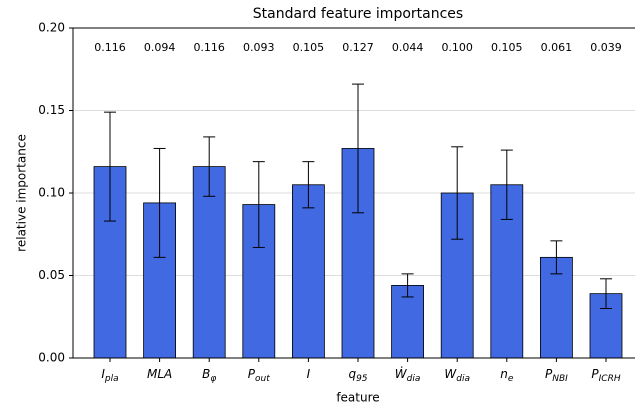  Describe the element at coordinates (51, 28) in the screenshot. I see `y-tick-label: 0.20` at that location.